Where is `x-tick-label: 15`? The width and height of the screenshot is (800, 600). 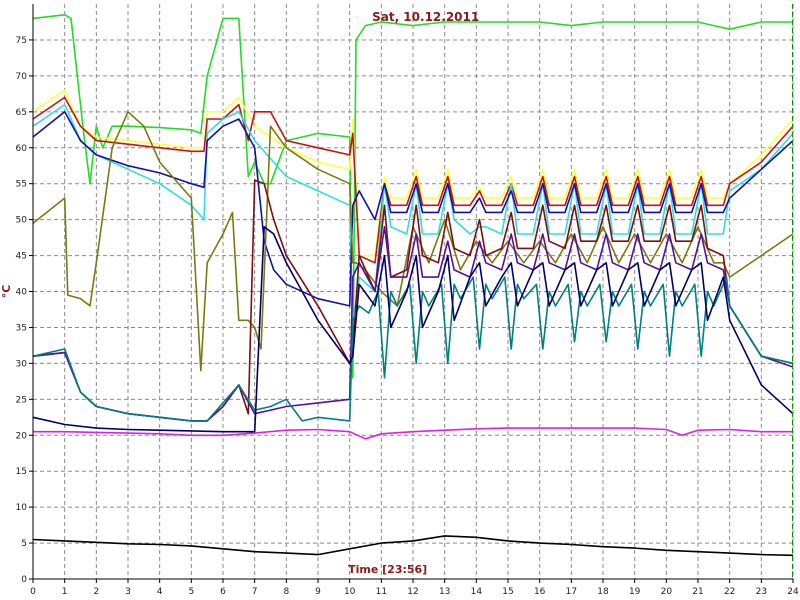 x-tick-label: 15 is located at coordinates (507, 592).